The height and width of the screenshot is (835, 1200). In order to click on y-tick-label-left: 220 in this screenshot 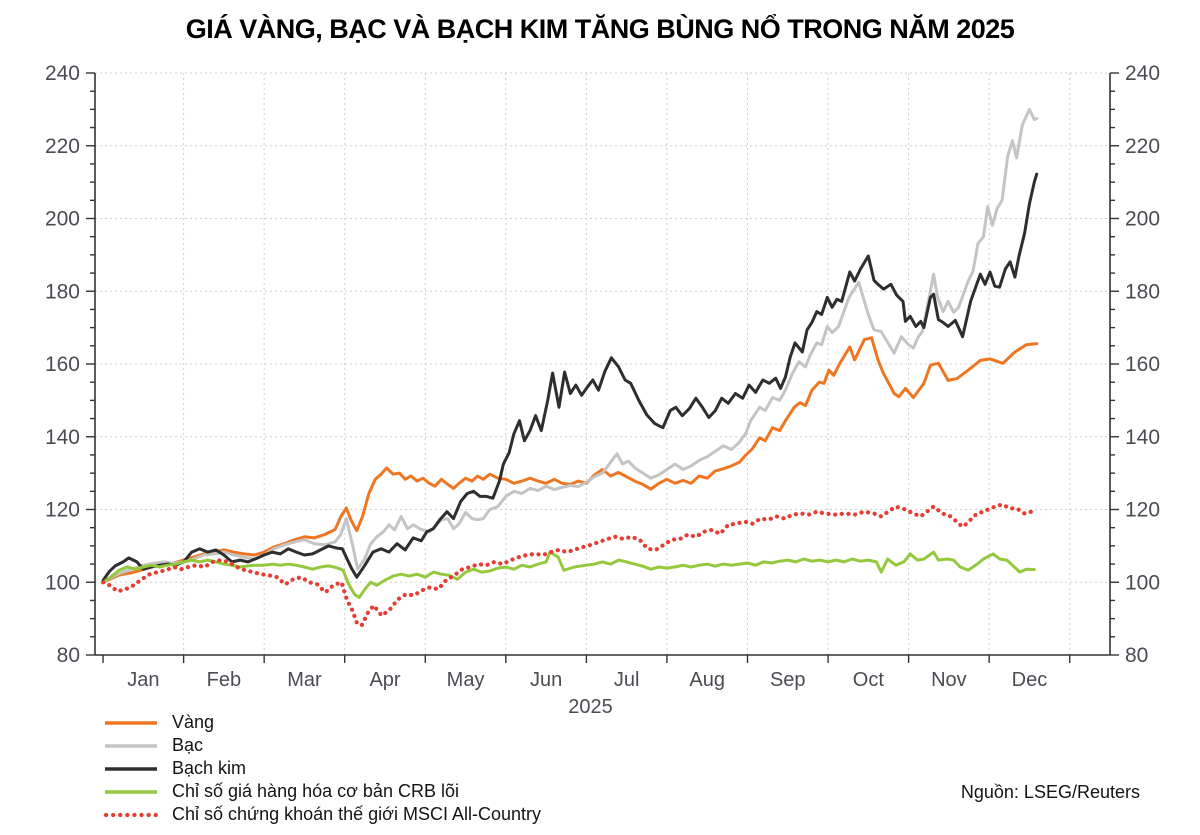, I will do `click(62, 146)`.